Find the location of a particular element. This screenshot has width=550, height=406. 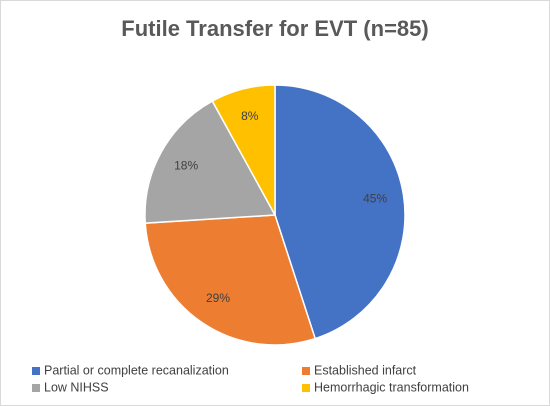

legend-label: Partial or complete recanalization is located at coordinates (136, 370).